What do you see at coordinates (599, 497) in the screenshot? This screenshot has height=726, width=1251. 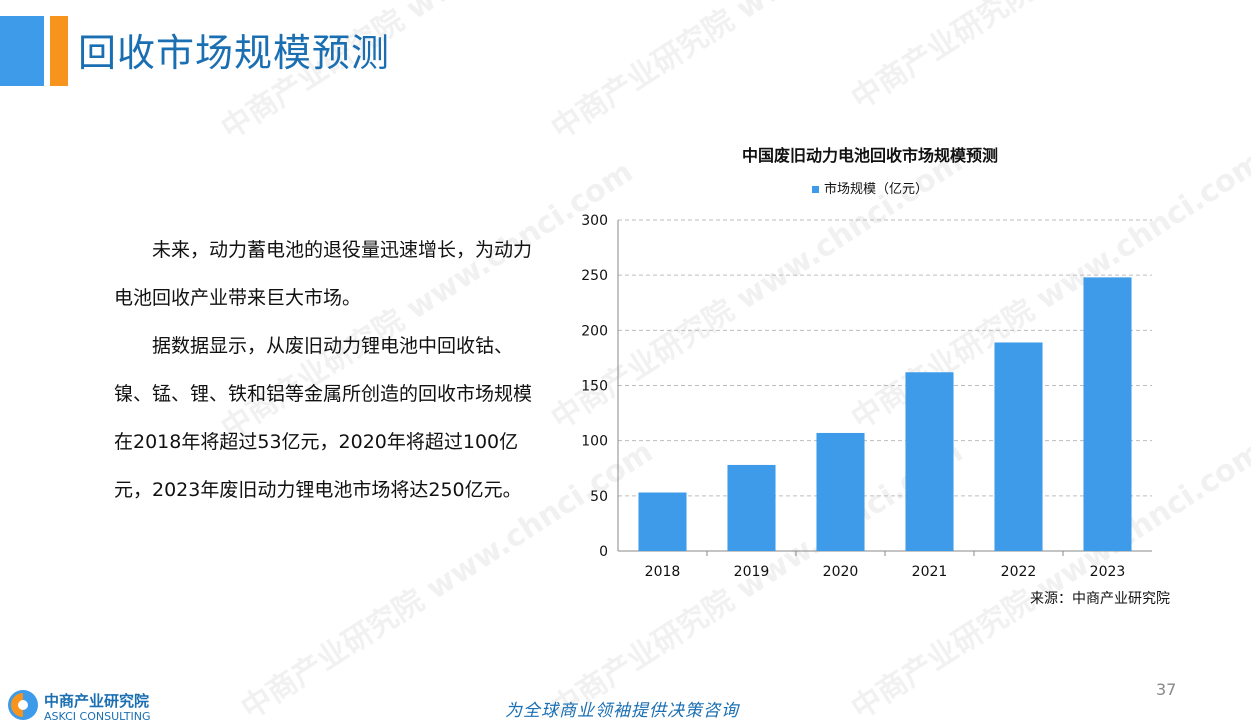 I see `y-tick-label: 50` at bounding box center [599, 497].